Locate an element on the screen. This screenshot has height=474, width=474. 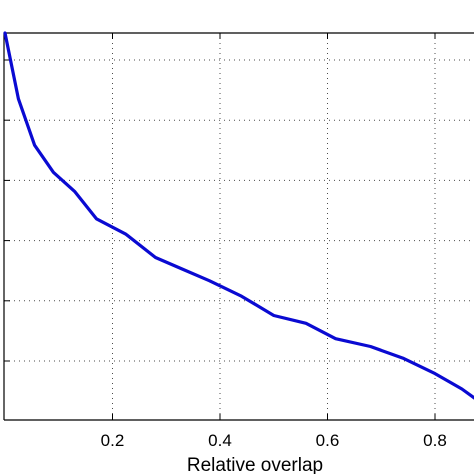
x-tick-label: 0.8 is located at coordinates (435, 440).